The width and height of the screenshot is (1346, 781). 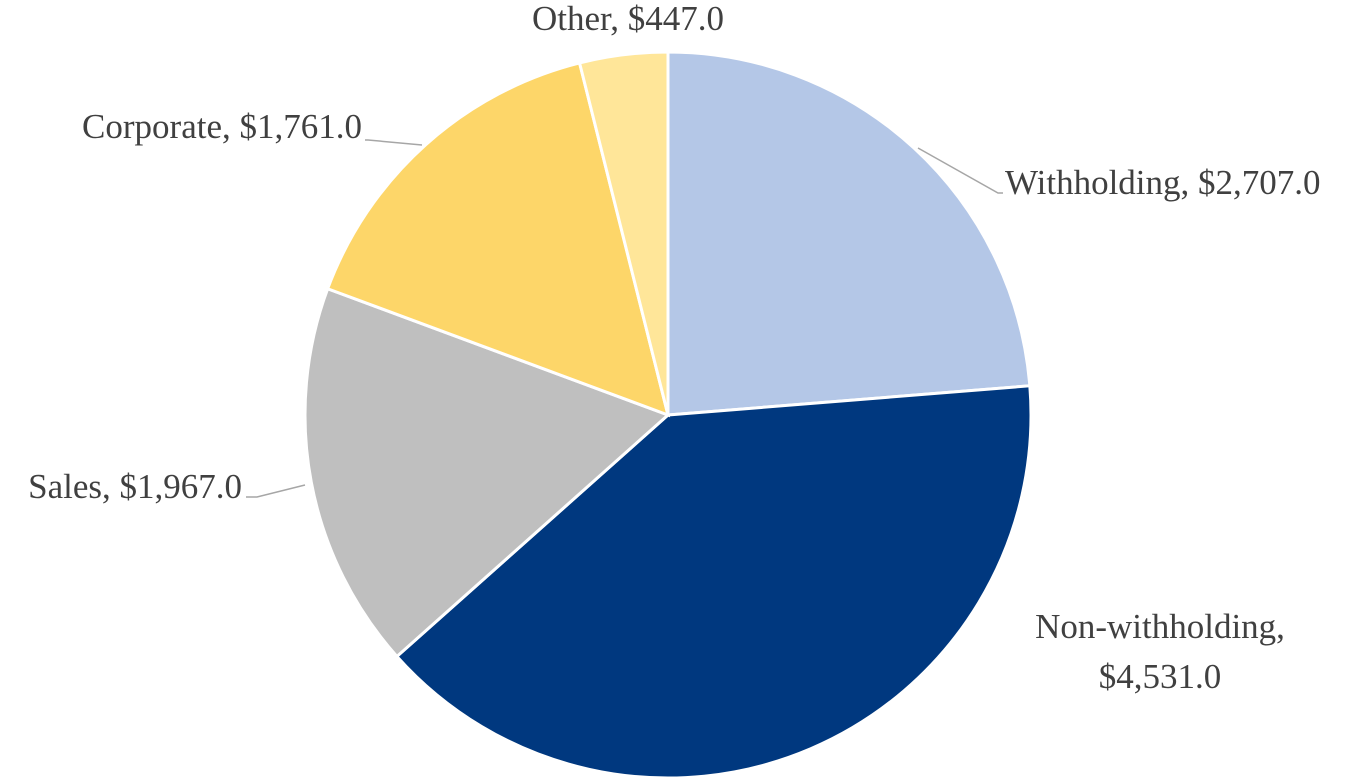 What do you see at coordinates (1163, 182) in the screenshot?
I see `data-label: Withholding, $2,707.0` at bounding box center [1163, 182].